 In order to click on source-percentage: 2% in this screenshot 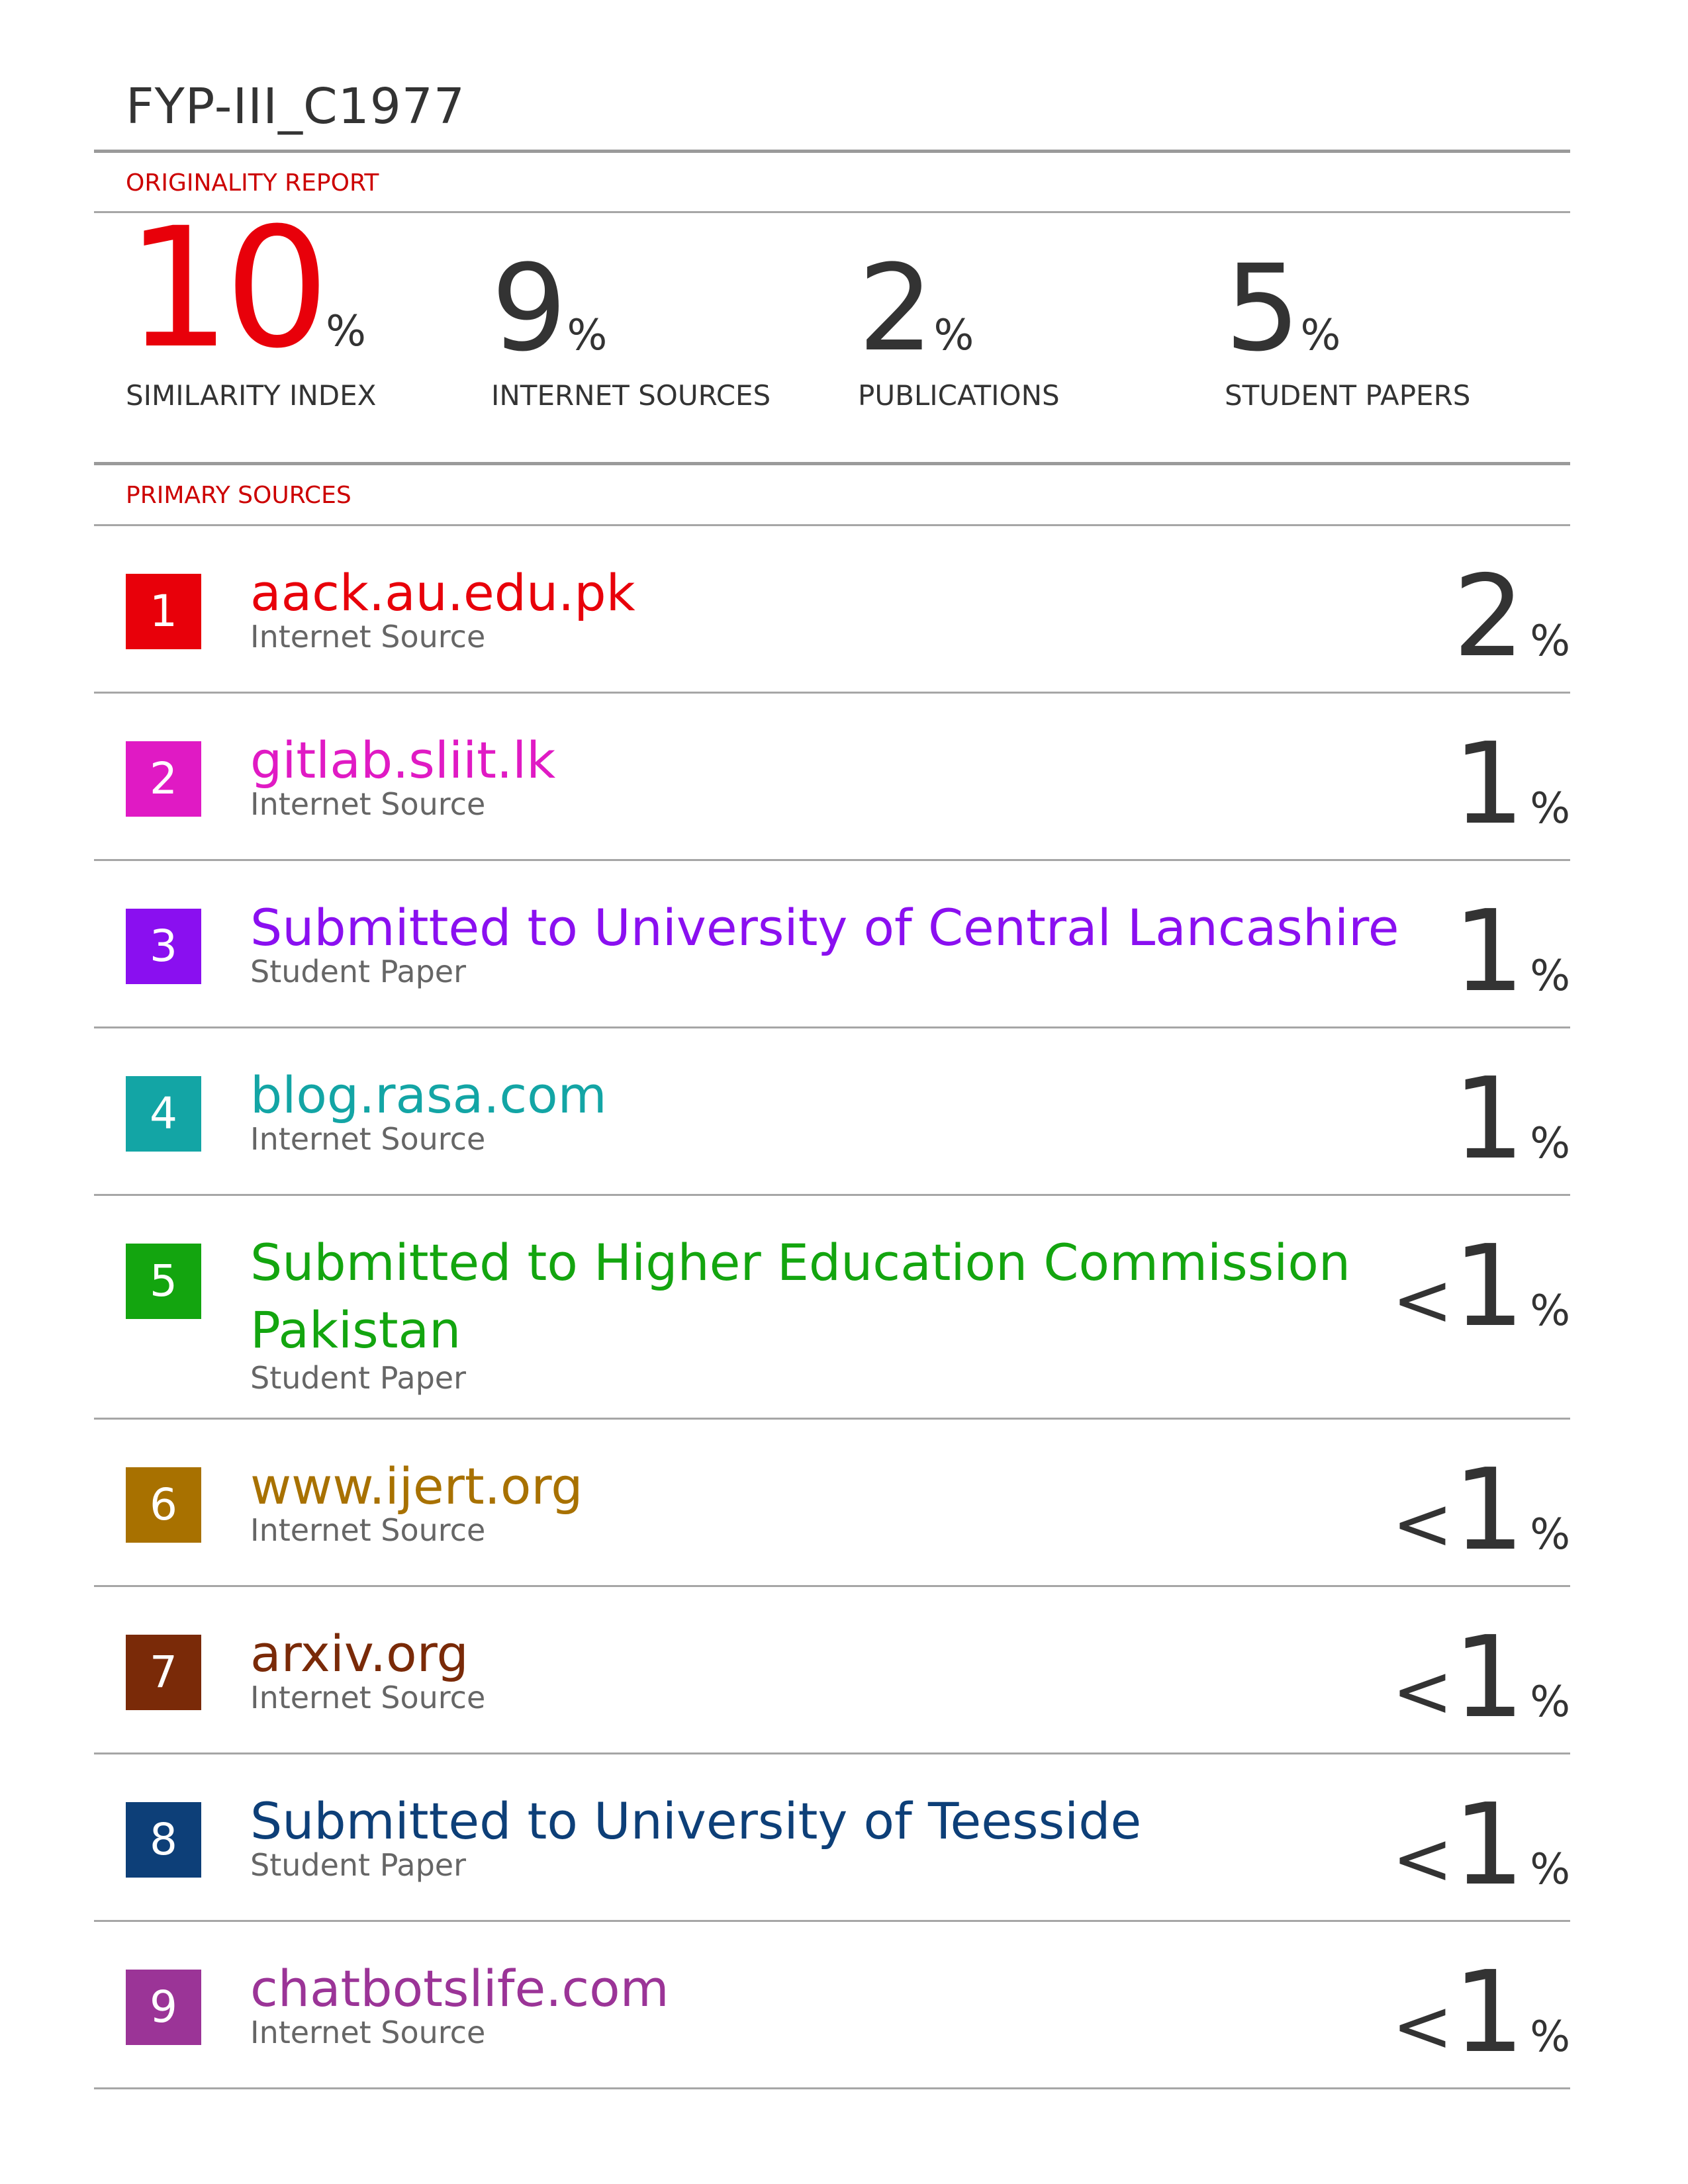, I will do `click(1511, 617)`.